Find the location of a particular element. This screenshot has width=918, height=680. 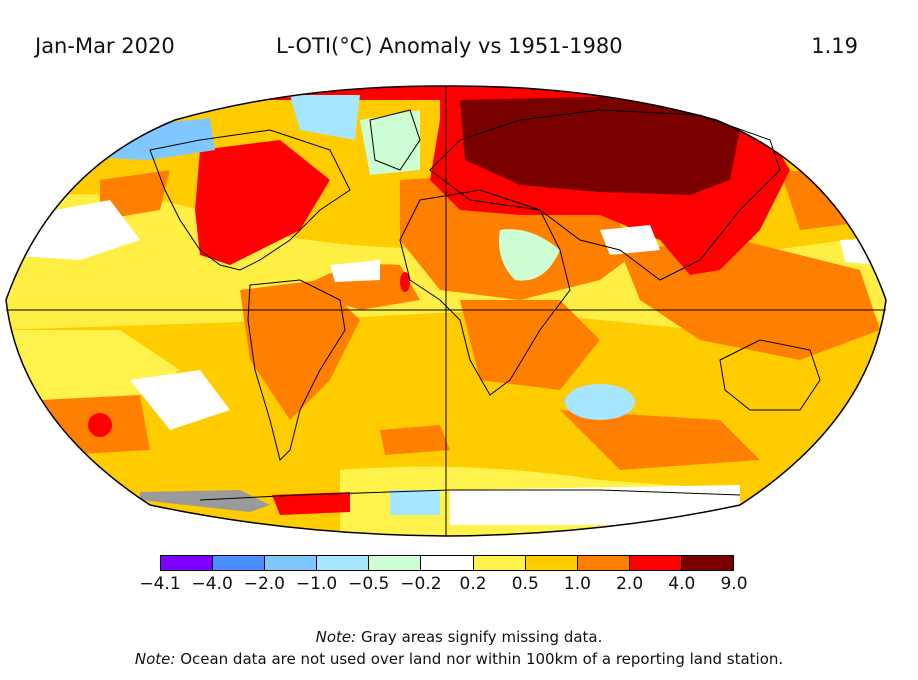

antarctica-coast is located at coordinates (470, 495).